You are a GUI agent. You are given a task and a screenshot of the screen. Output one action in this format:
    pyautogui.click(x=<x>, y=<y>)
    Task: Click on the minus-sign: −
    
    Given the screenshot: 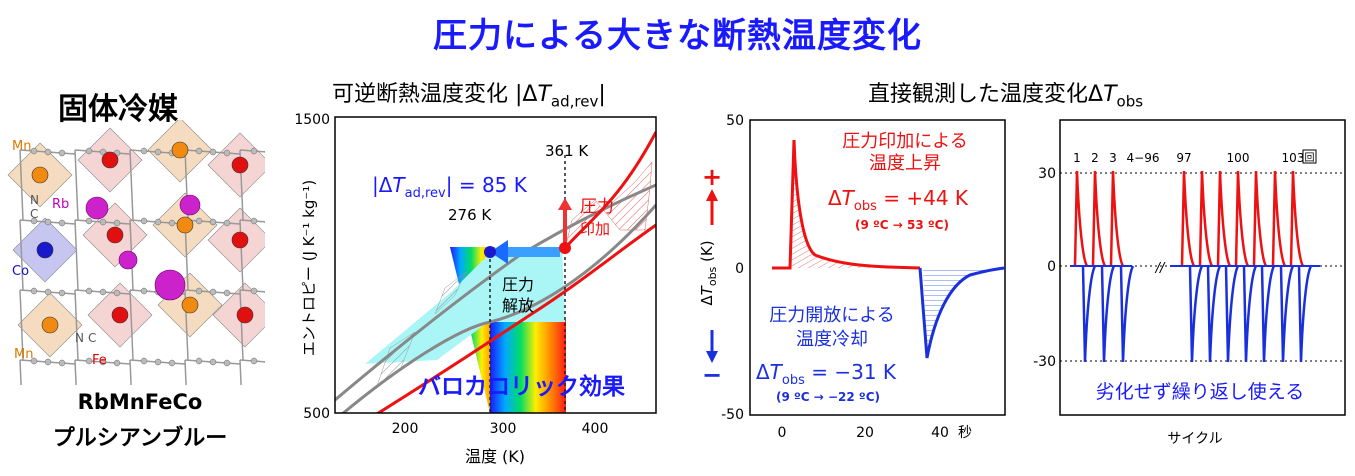 What is the action you would take?
    pyautogui.click(x=712, y=375)
    